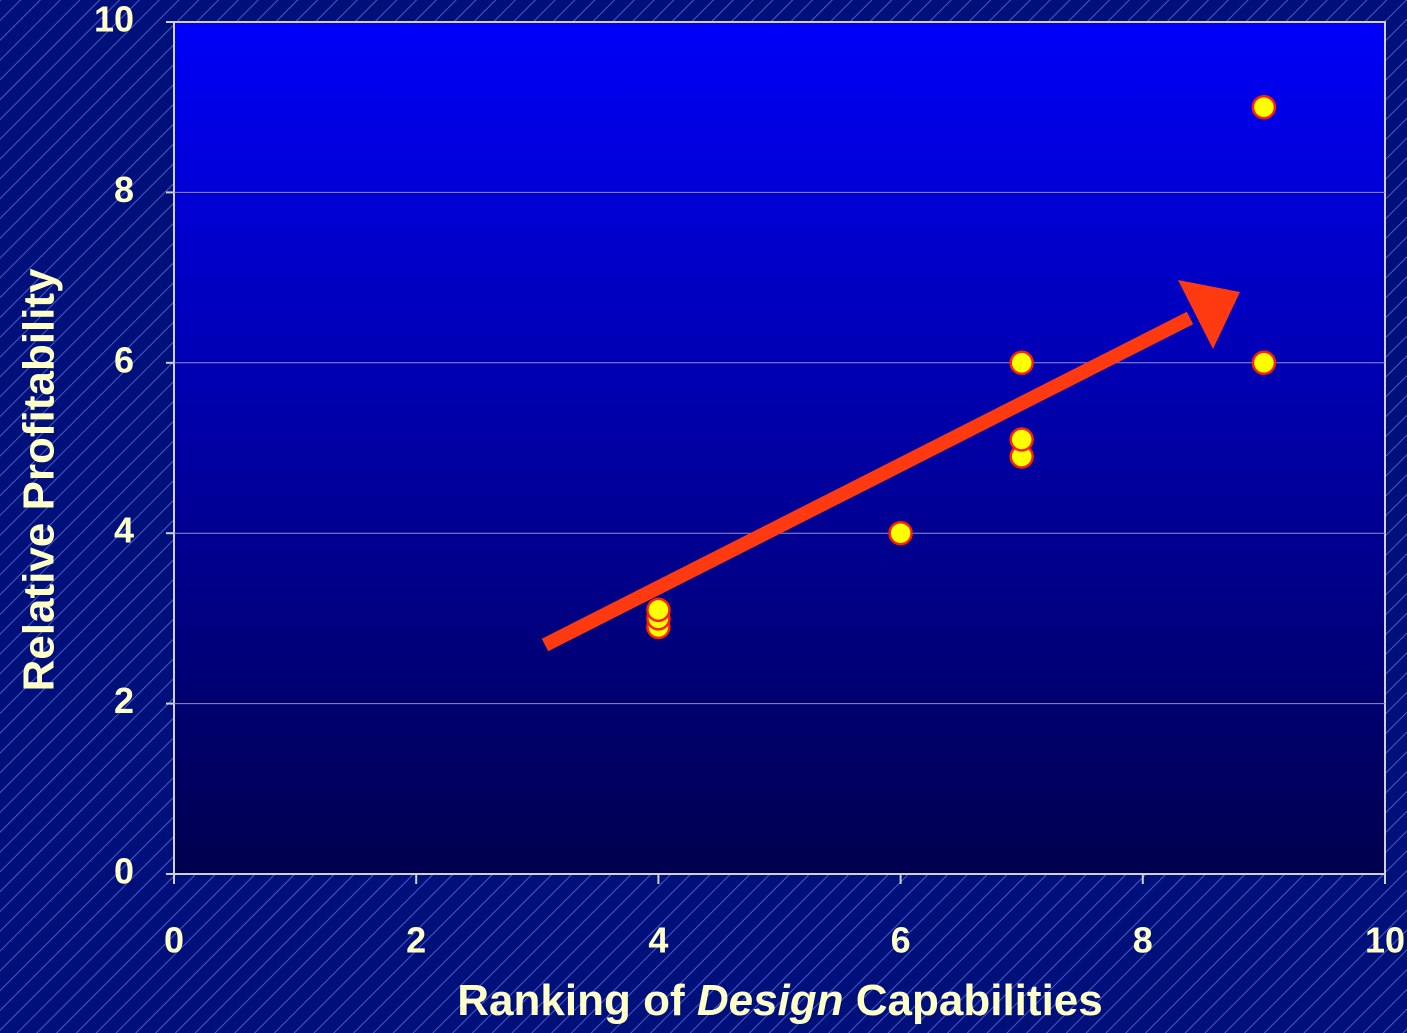  I want to click on x-title-part: Ranking of, so click(571, 1000).